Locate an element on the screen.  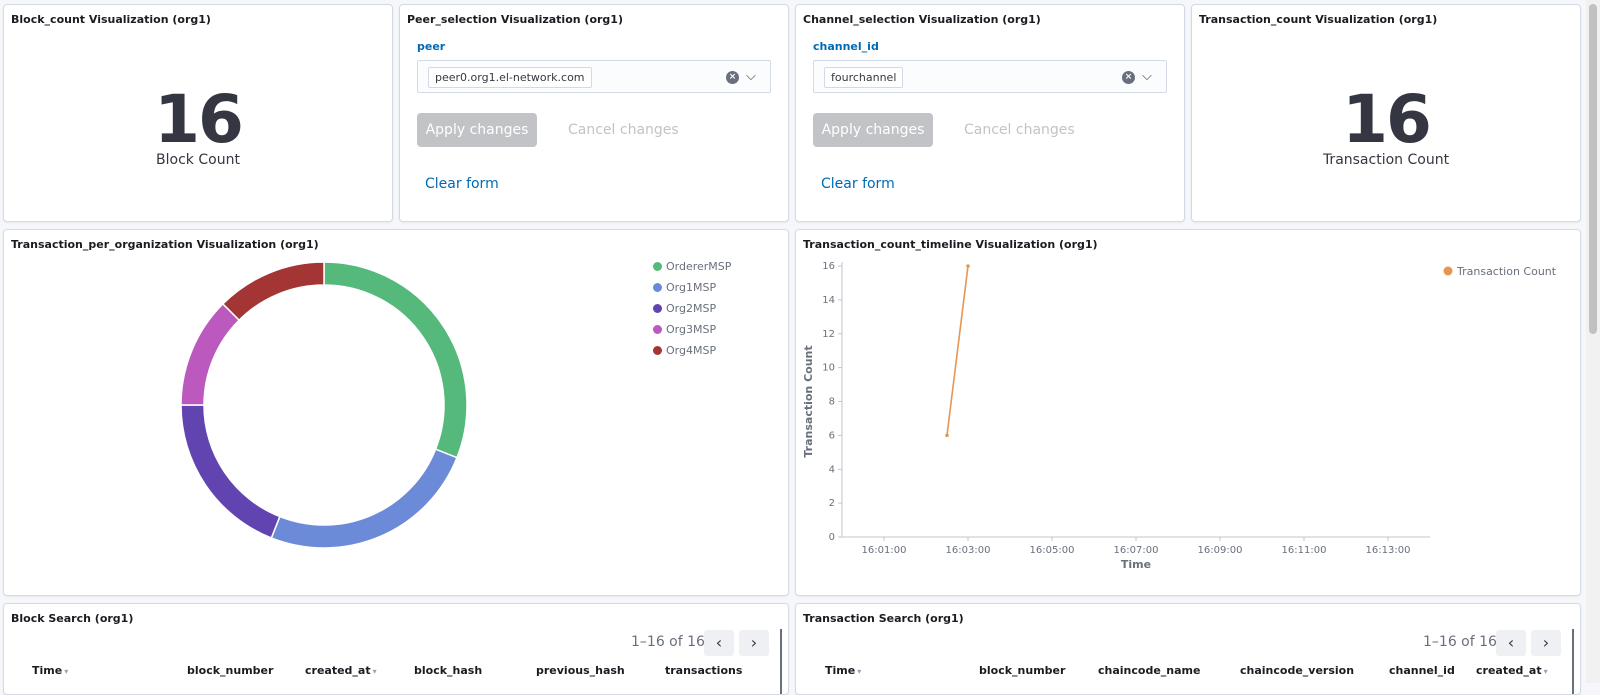
page-scrollbar-thumb is located at coordinates (1593, 169).